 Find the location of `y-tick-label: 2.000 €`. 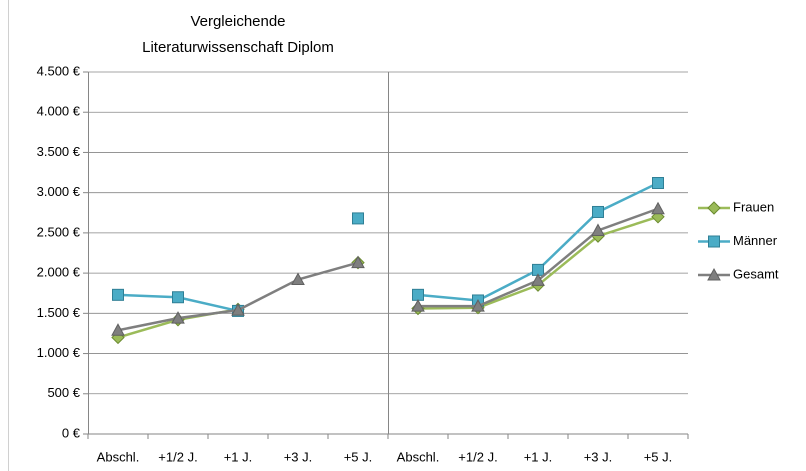

y-tick-label: 2.000 € is located at coordinates (59, 272).